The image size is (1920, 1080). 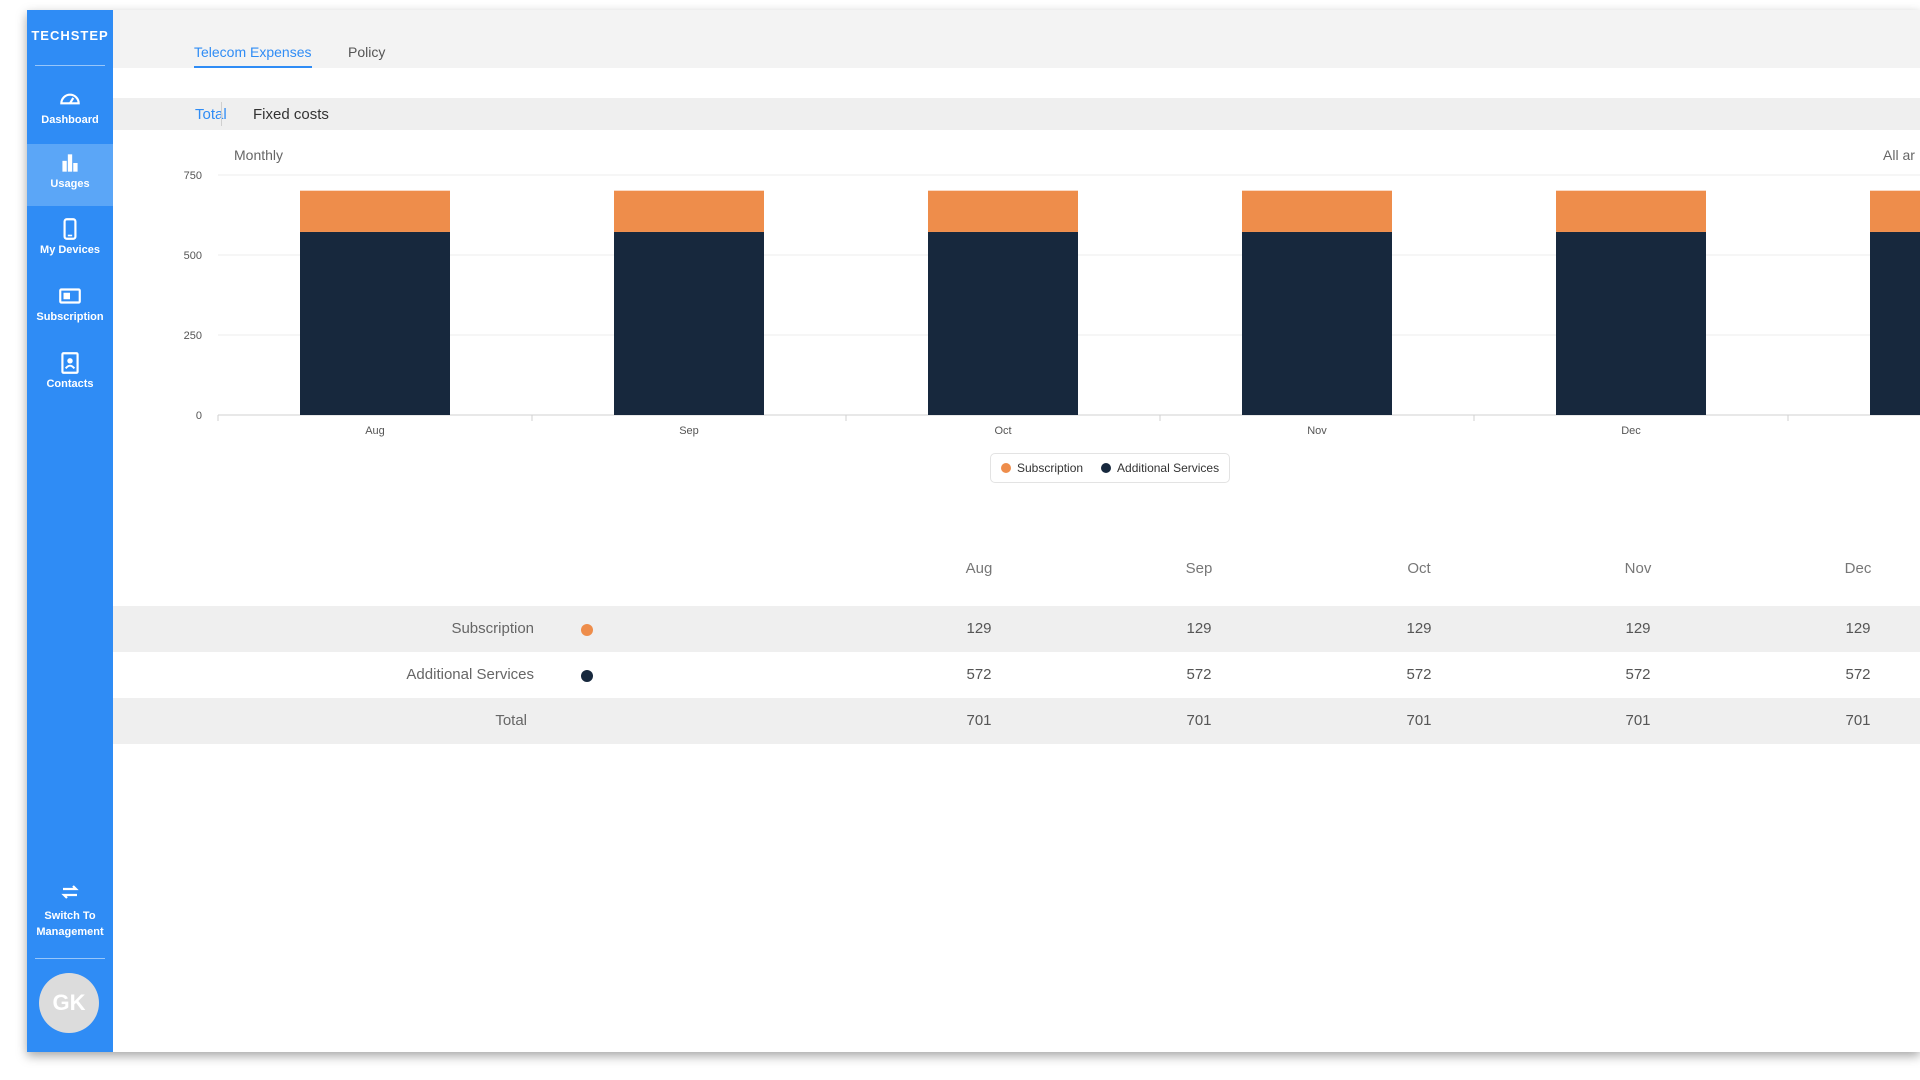 I want to click on legend-item-subscription: Subscription, so click(x=1042, y=468).